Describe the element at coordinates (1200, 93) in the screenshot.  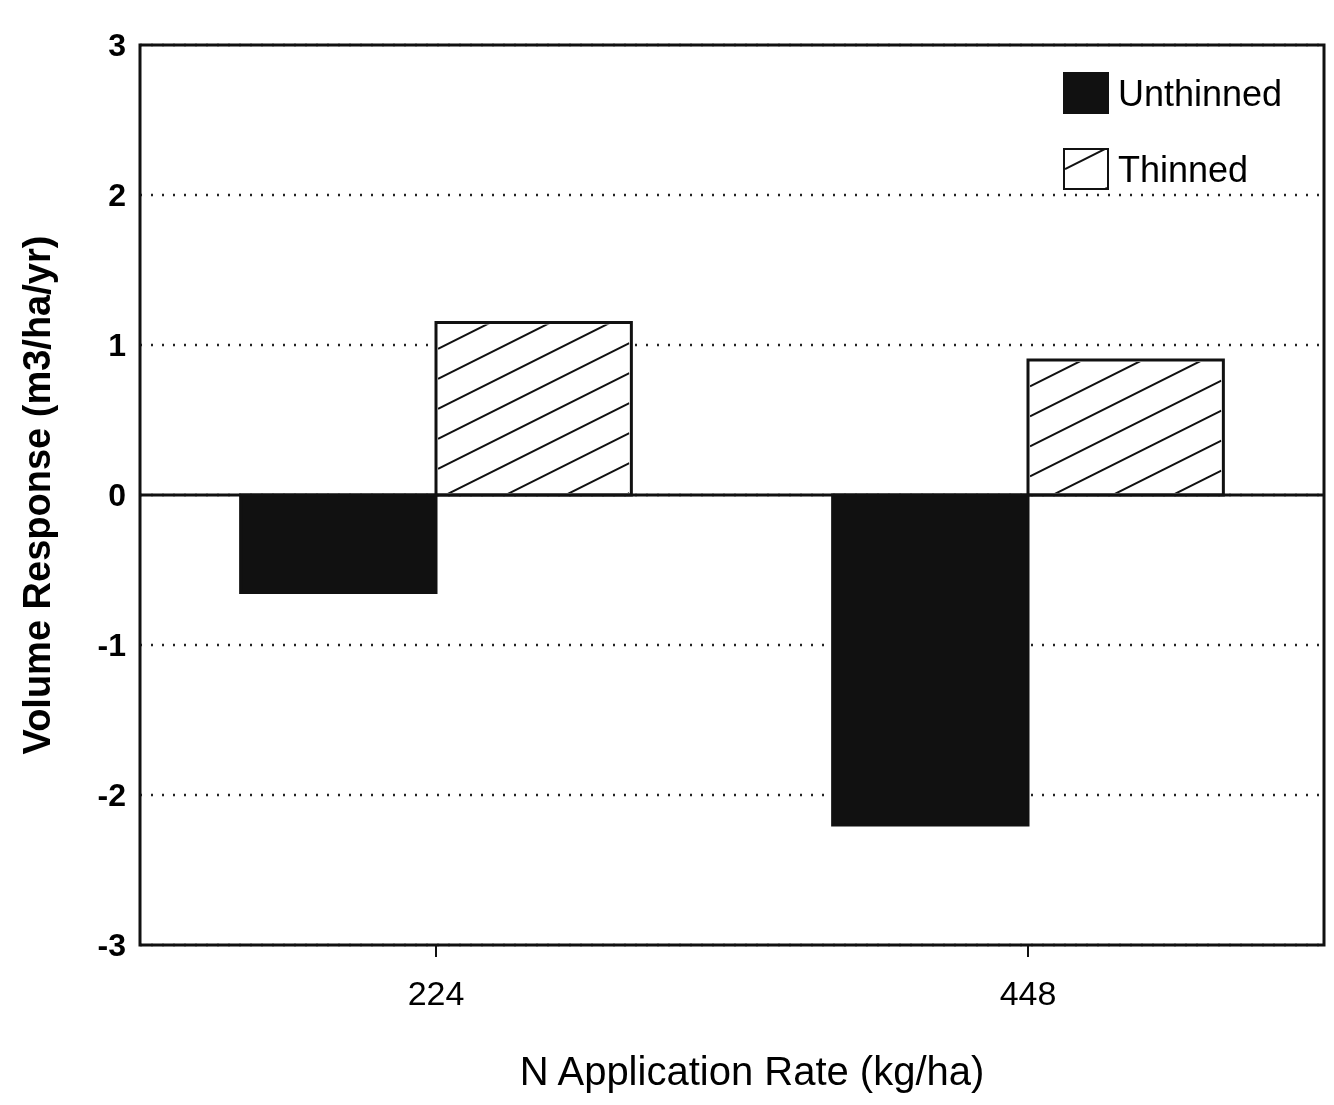
I see `legend-label: Unthinned` at that location.